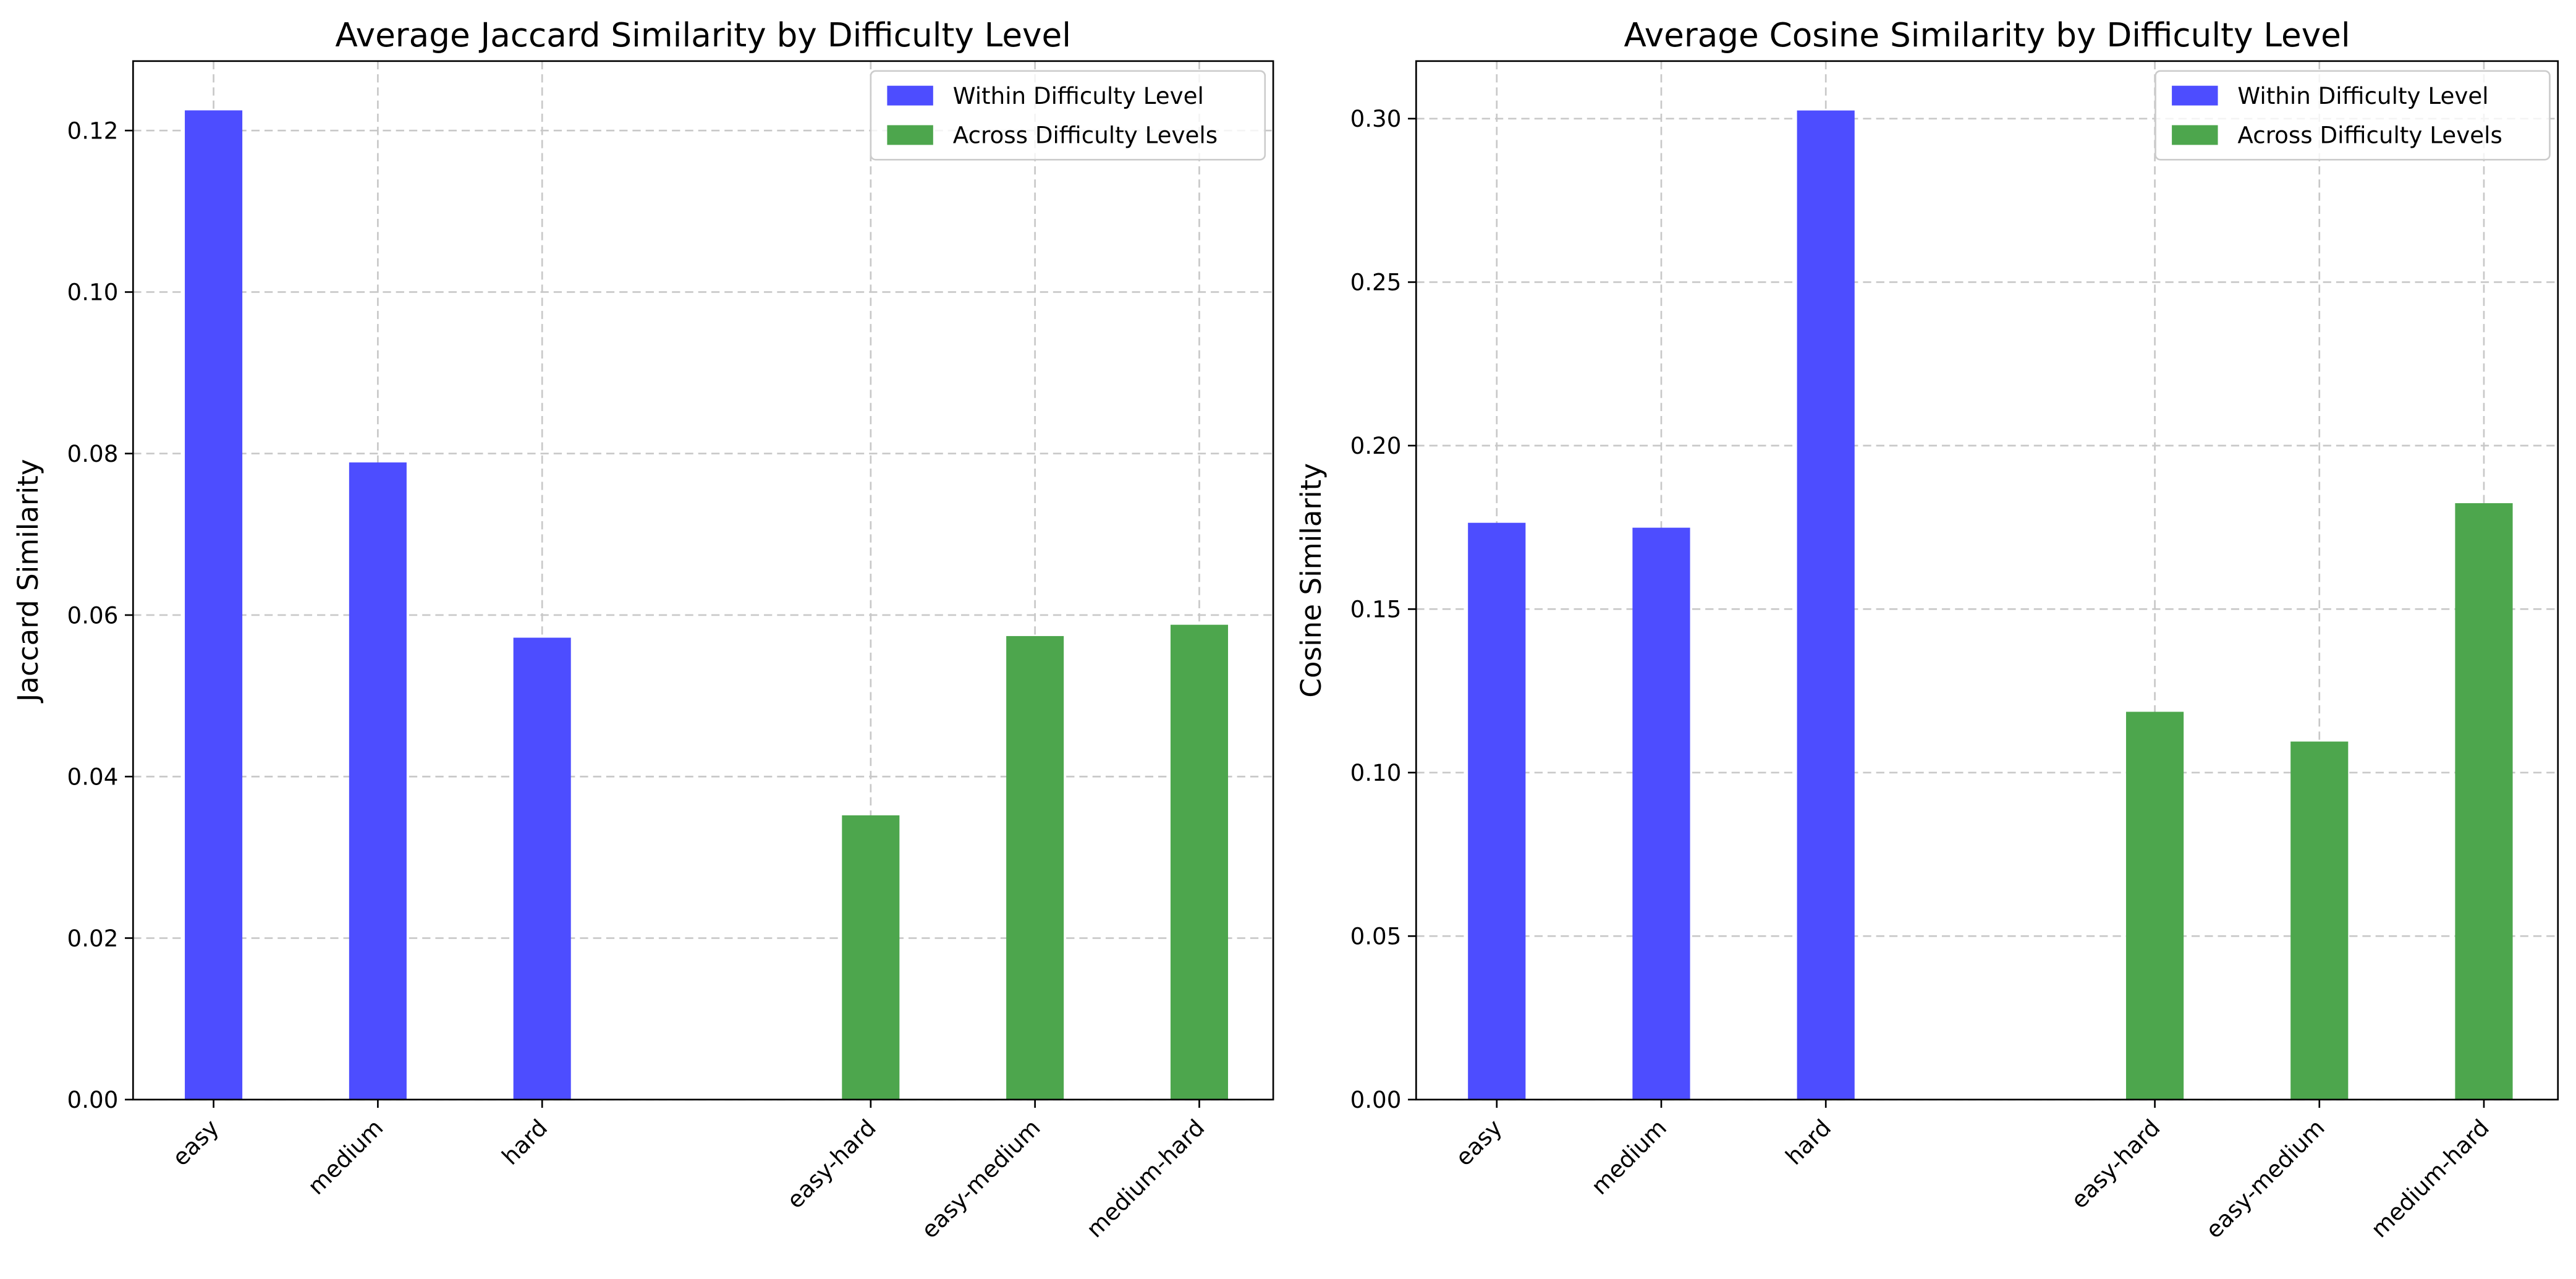 This screenshot has height=1279, width=2576. What do you see at coordinates (1376, 936) in the screenshot?
I see `y-tick-label: 0.05` at bounding box center [1376, 936].